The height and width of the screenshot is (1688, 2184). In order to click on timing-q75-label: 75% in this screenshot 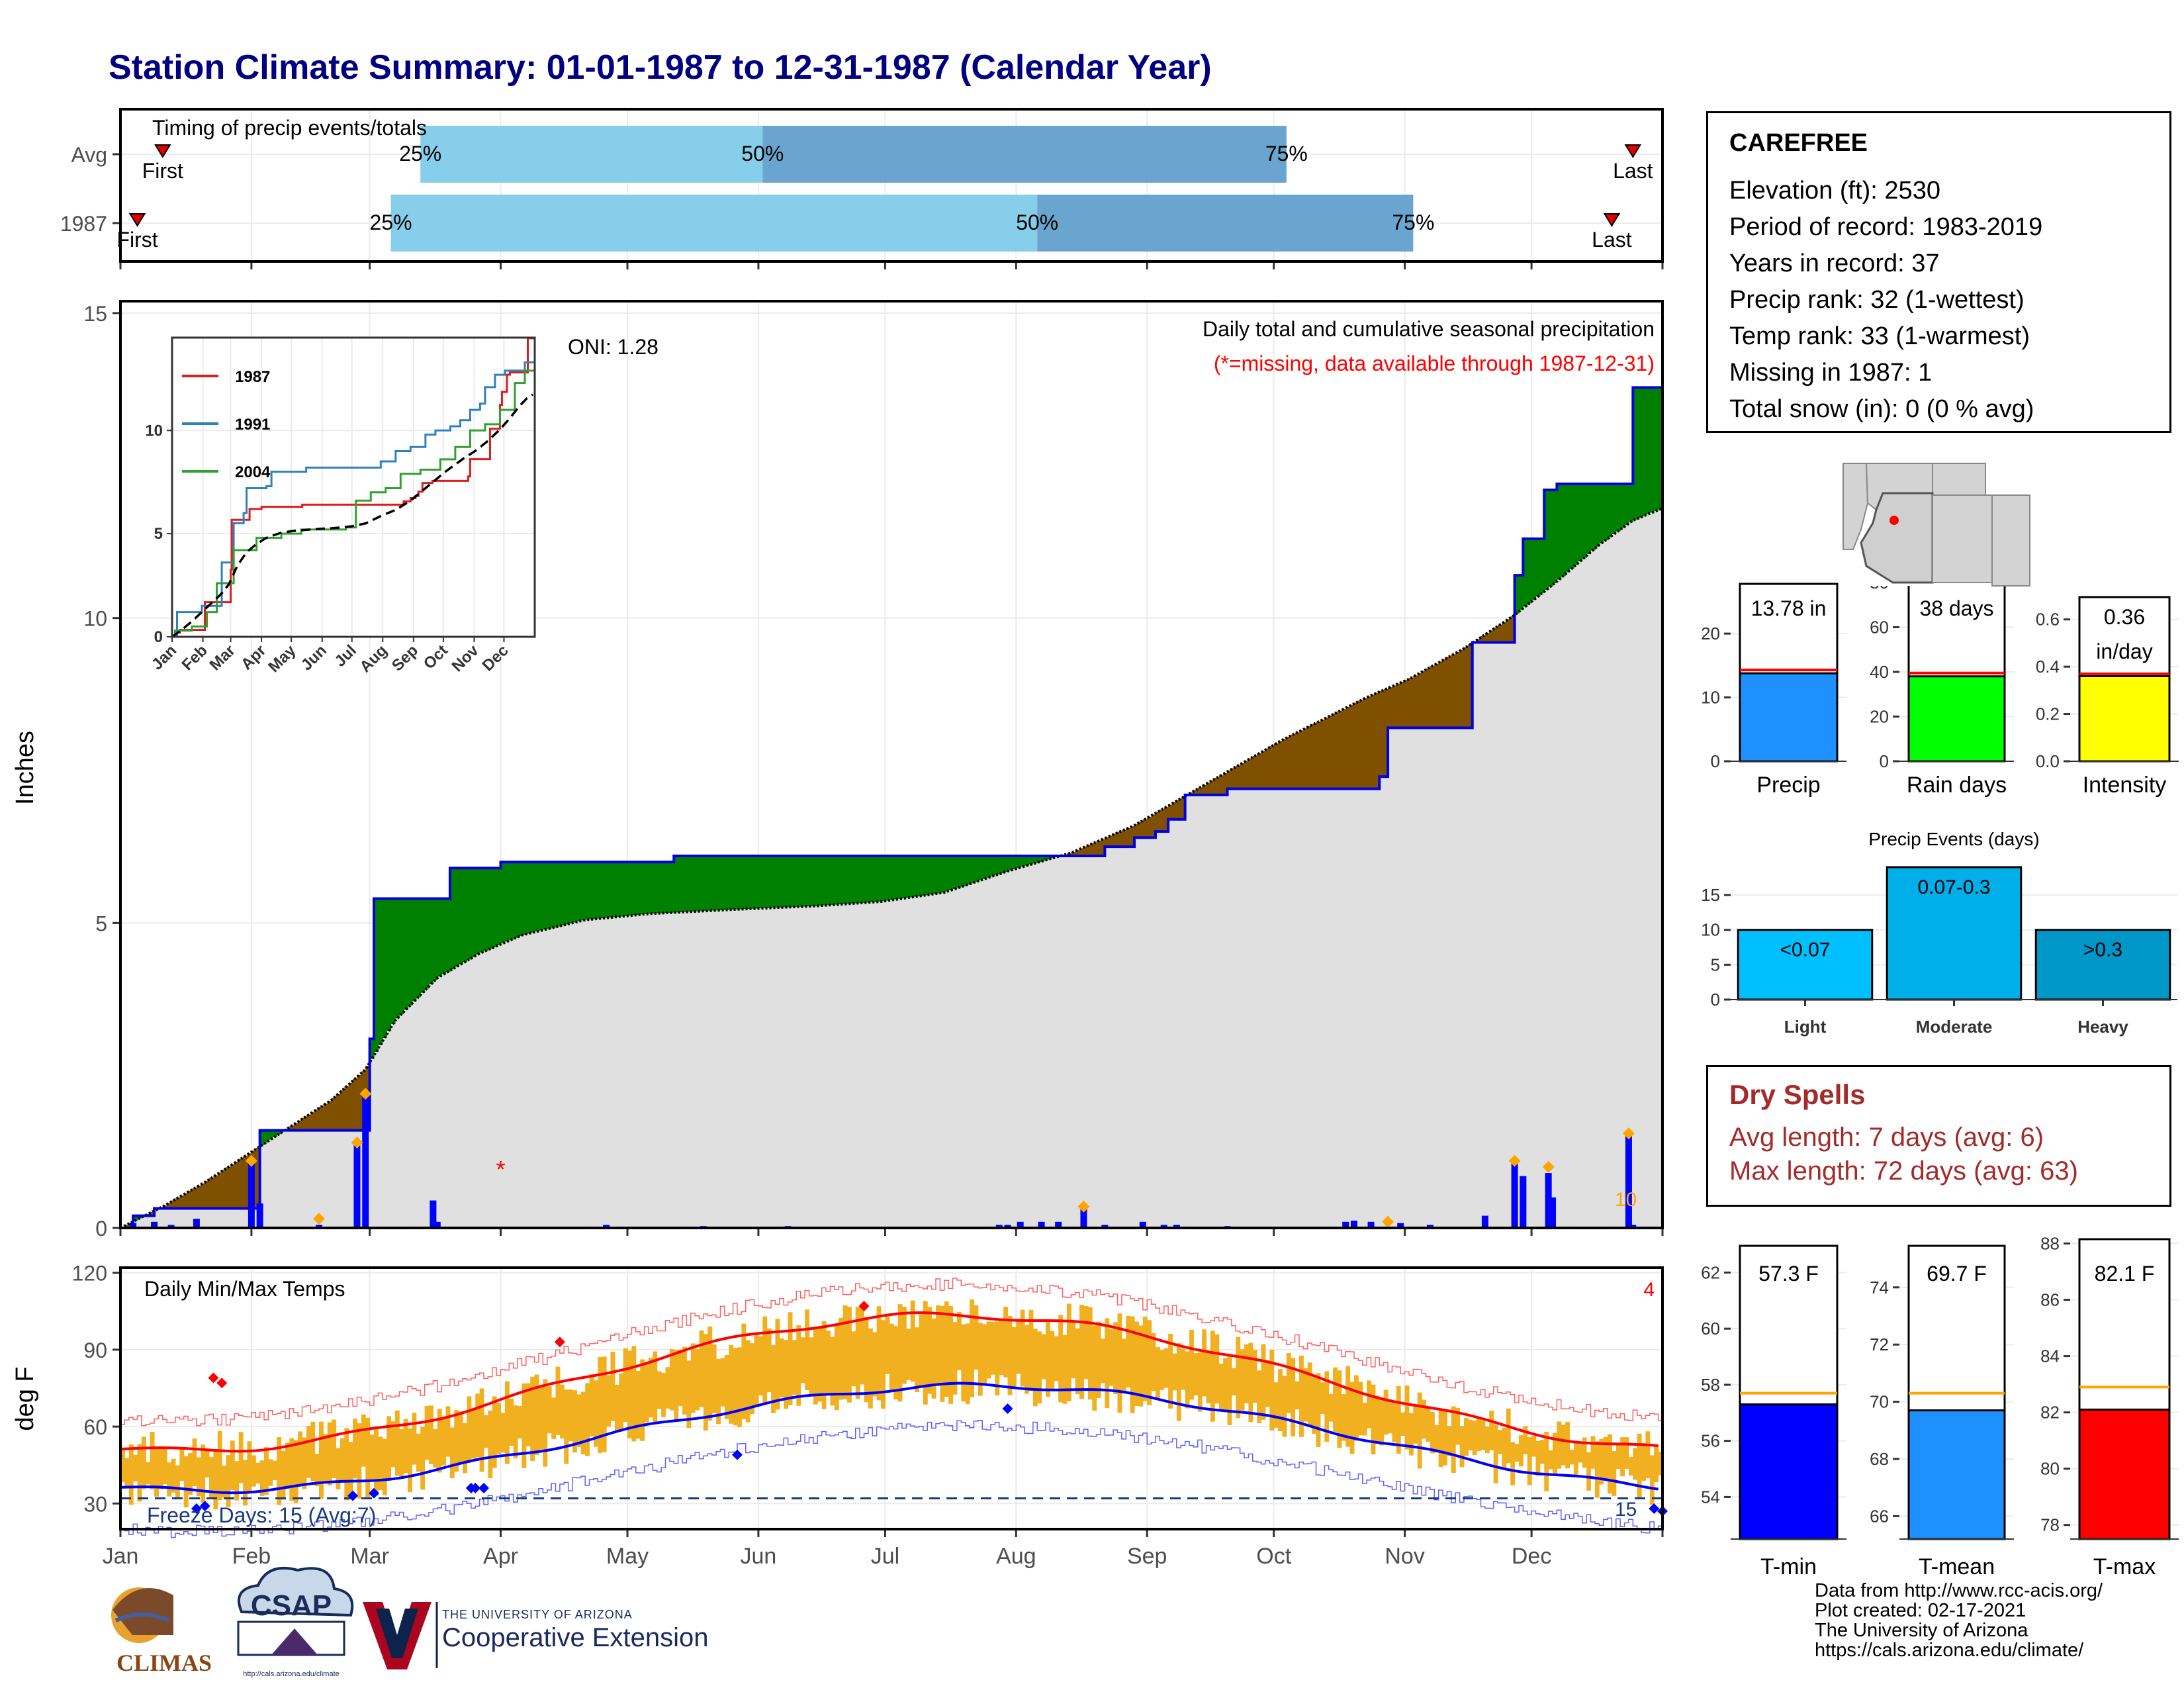, I will do `click(1287, 153)`.